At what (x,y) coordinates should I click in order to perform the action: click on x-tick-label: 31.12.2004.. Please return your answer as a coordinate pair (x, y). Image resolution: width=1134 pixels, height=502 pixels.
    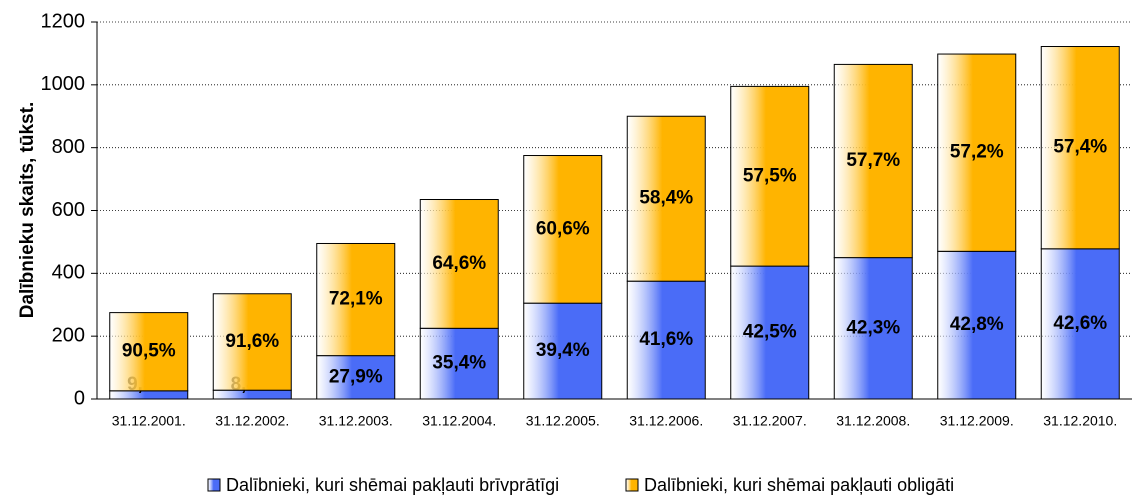
    Looking at the image, I should click on (459, 421).